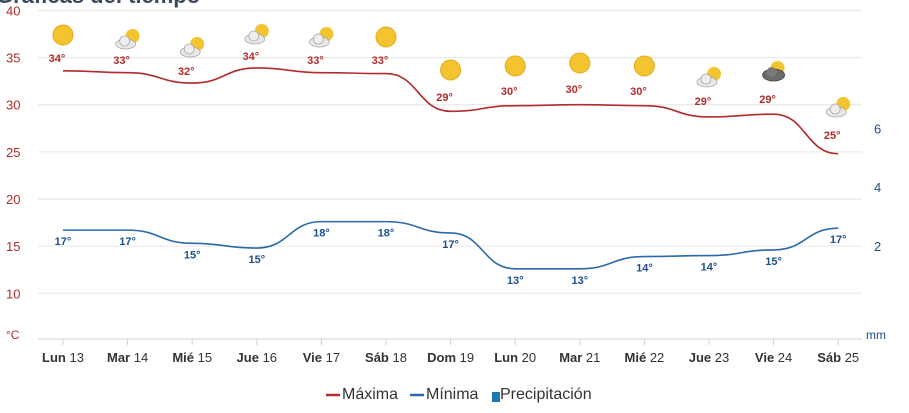  Describe the element at coordinates (127, 357) in the screenshot. I see `x-tick-label: Mar 14` at that location.